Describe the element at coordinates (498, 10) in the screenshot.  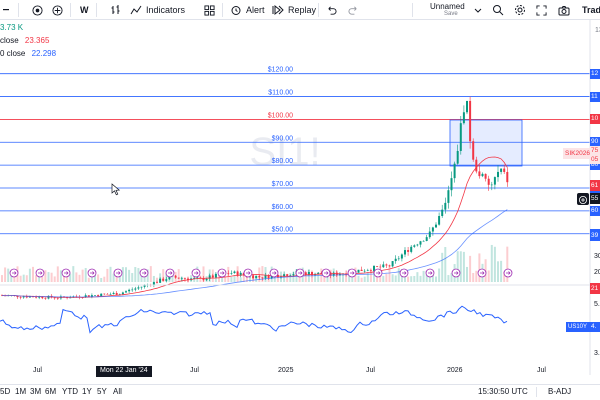
I see `search-icon` at that location.